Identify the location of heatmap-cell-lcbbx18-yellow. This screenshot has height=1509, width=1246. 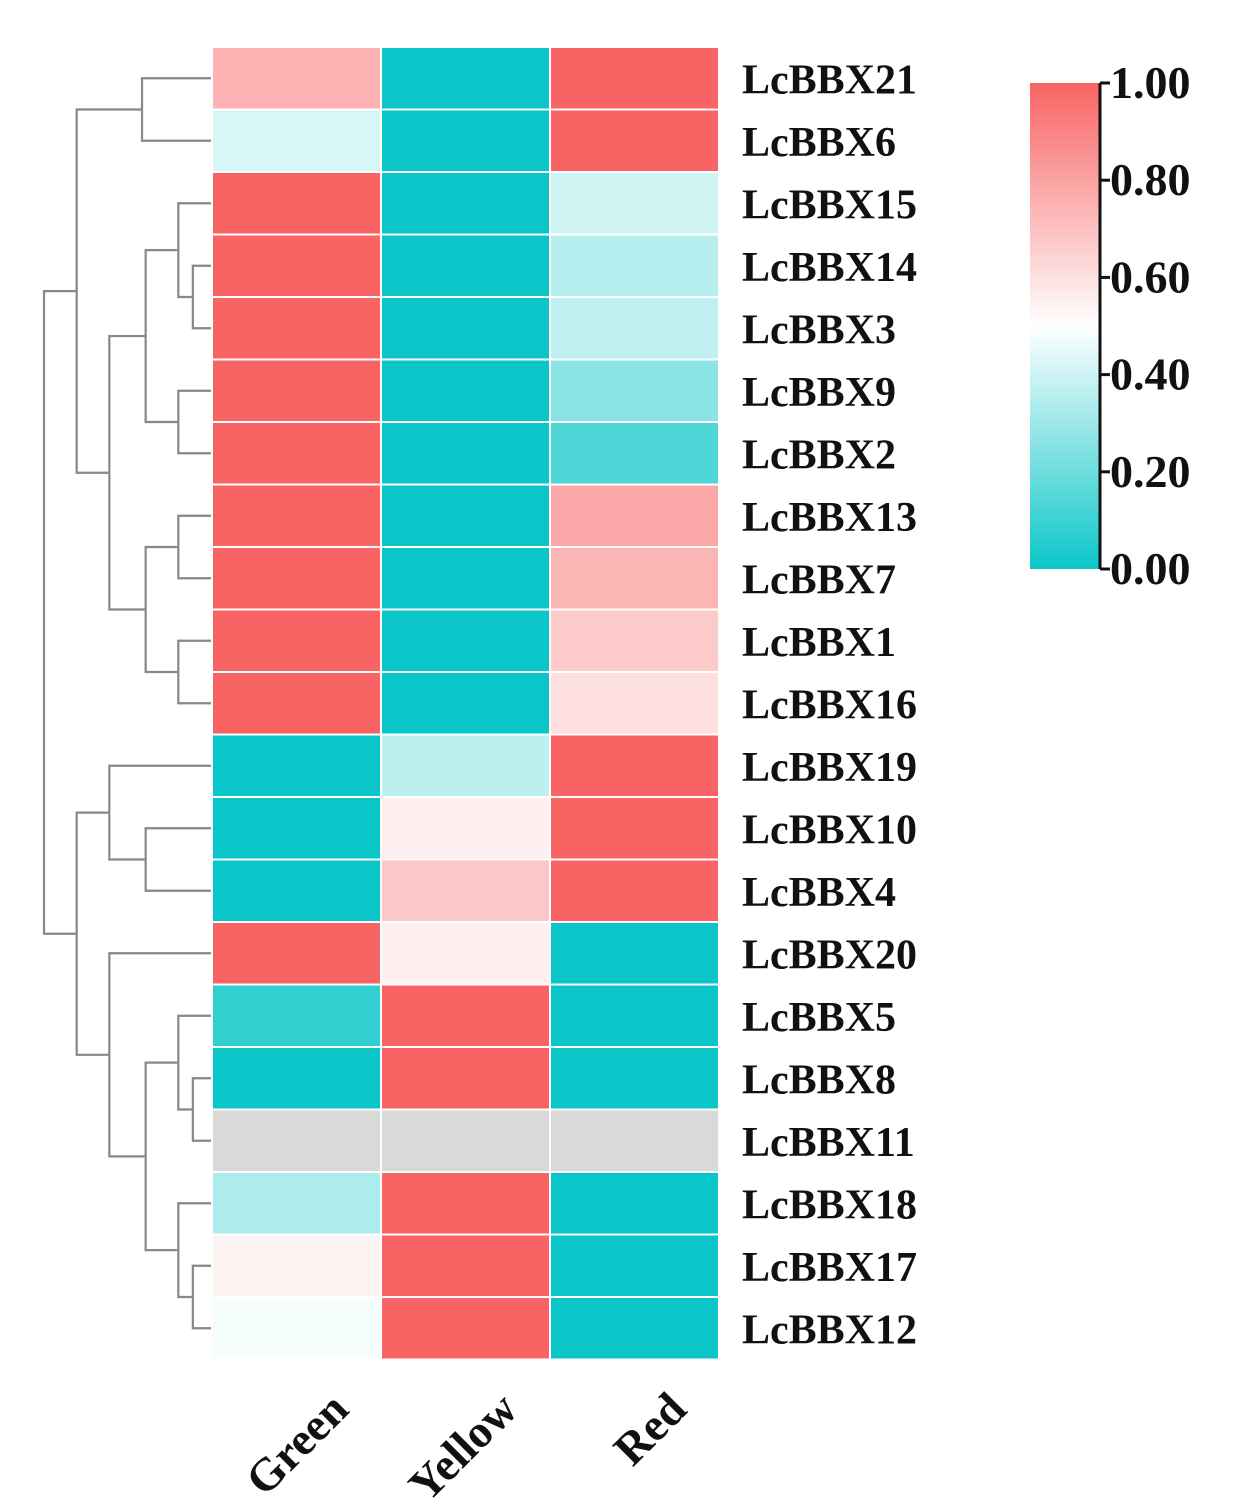
(465, 1203).